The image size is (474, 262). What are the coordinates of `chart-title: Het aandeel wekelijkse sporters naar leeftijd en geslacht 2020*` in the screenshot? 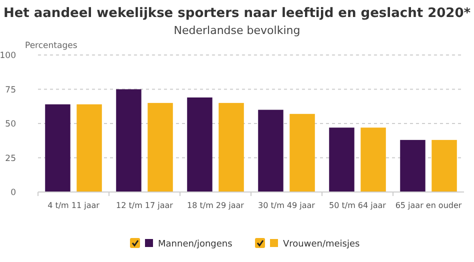 It's located at (237, 13).